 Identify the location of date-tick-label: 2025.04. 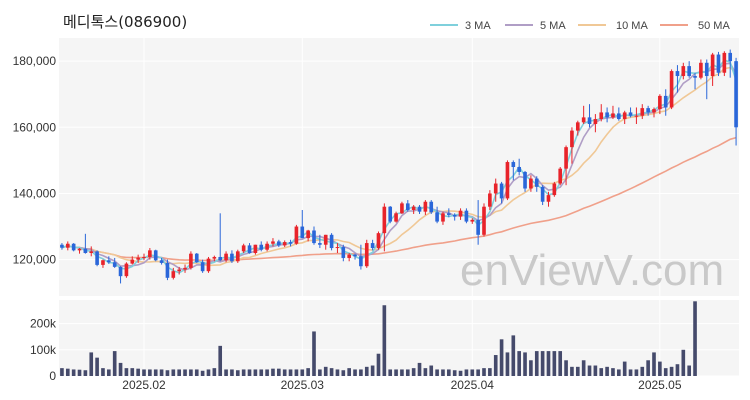
(473, 385).